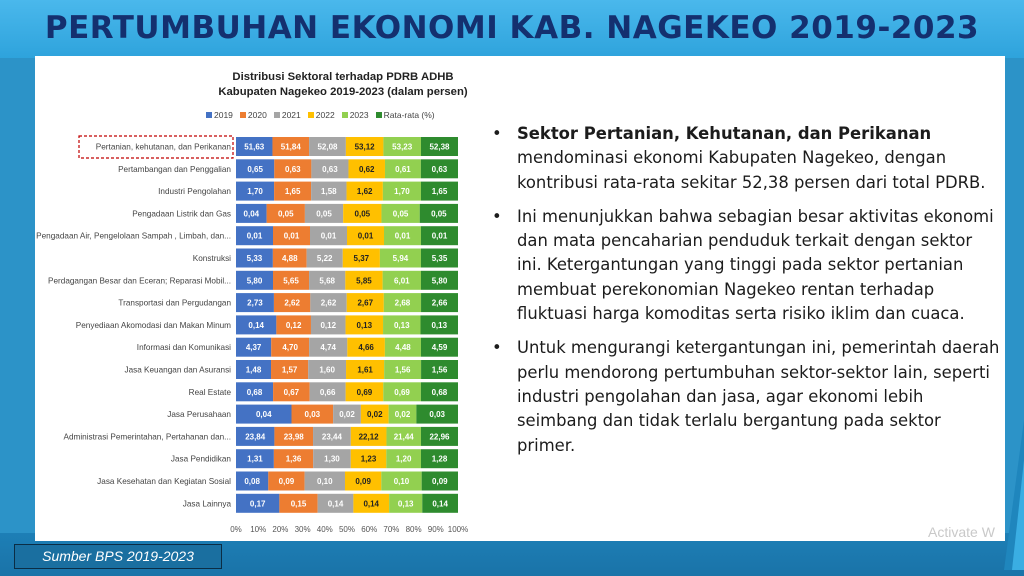  What do you see at coordinates (327, 147) in the screenshot?
I see `data-label: 52,08` at bounding box center [327, 147].